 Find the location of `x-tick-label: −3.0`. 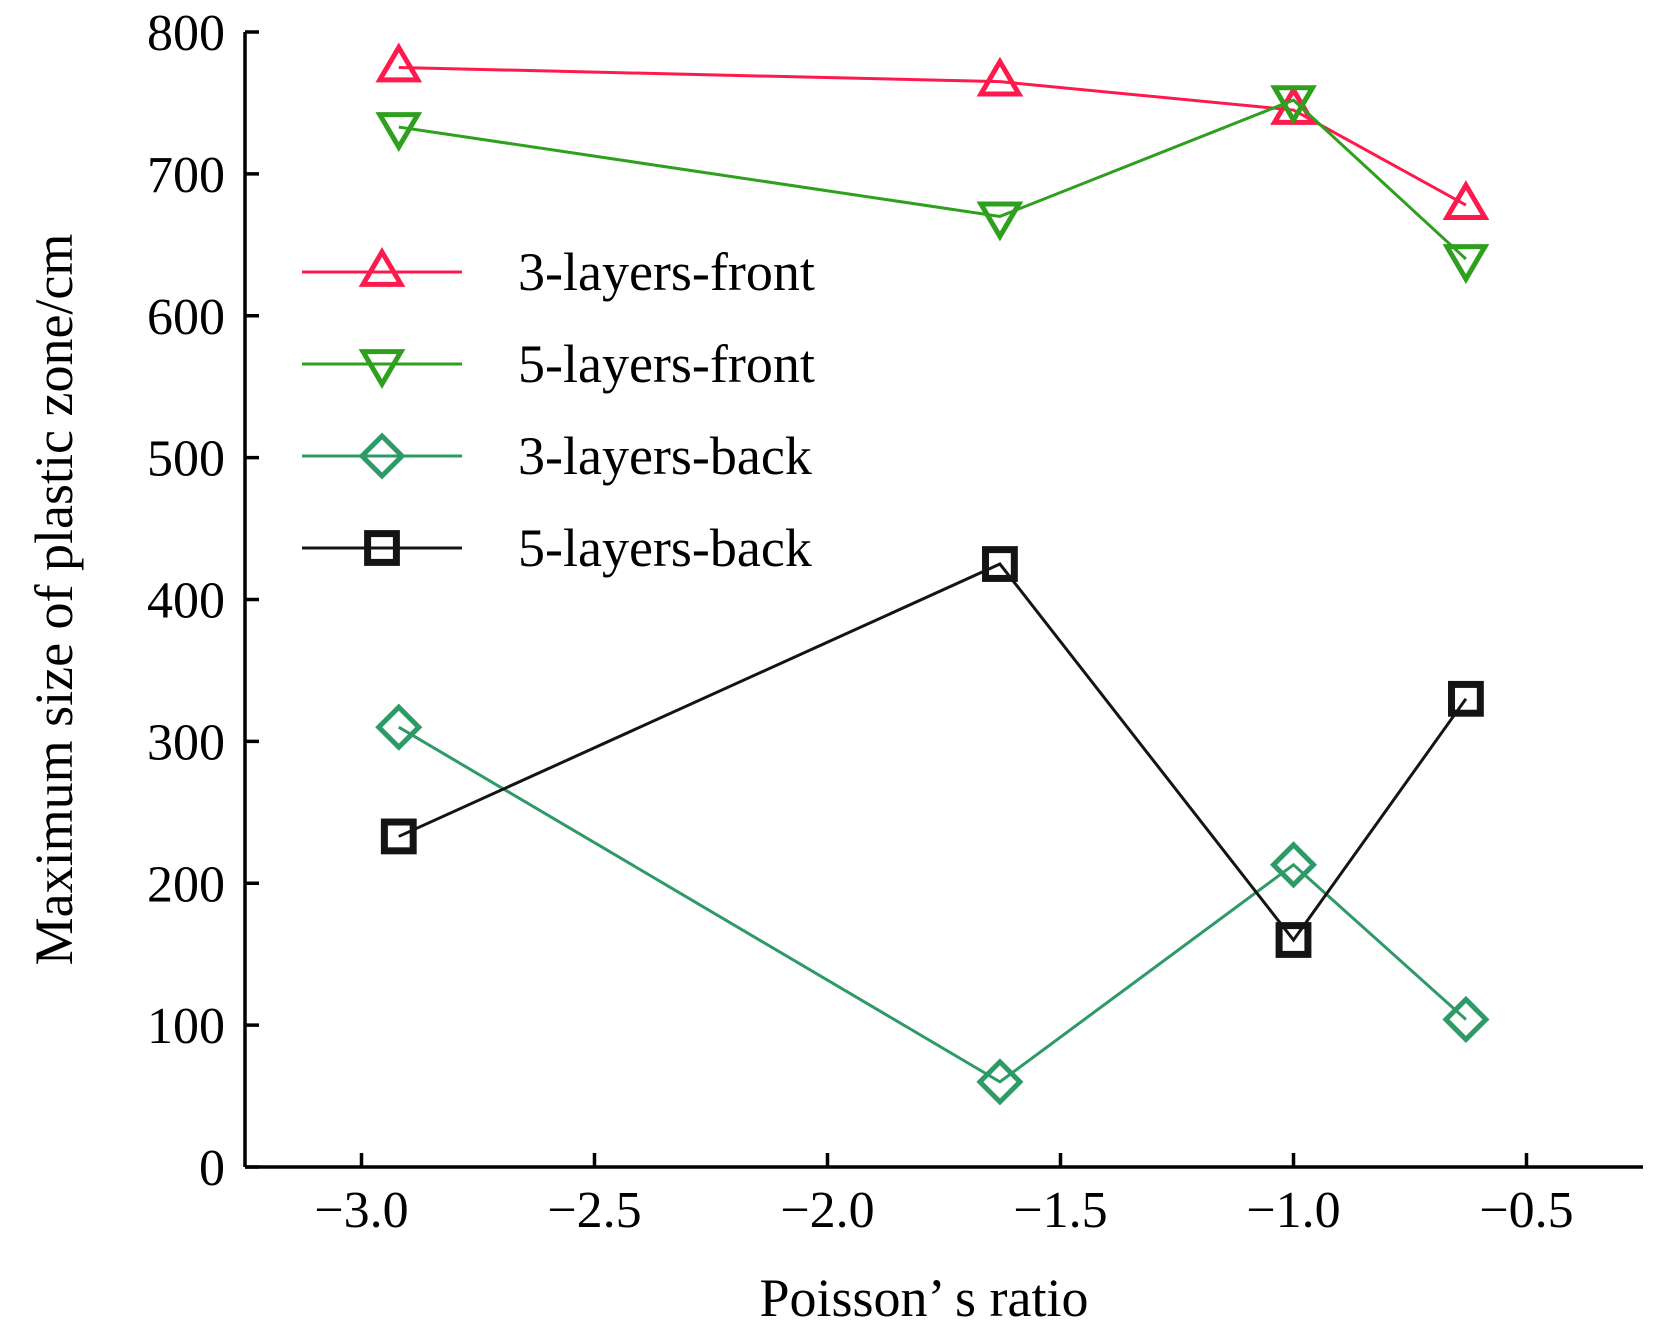

x-tick-label: −3.0 is located at coordinates (361, 1210).